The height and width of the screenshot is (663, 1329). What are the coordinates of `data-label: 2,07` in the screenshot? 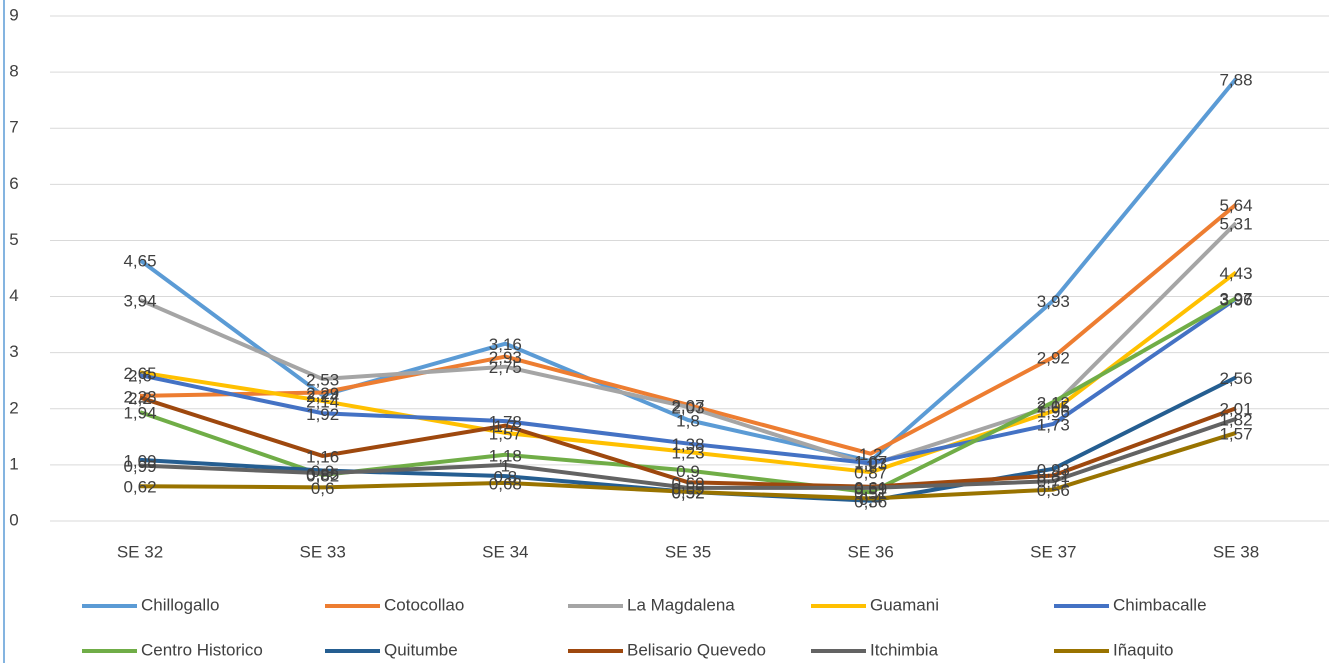 It's located at (687, 405).